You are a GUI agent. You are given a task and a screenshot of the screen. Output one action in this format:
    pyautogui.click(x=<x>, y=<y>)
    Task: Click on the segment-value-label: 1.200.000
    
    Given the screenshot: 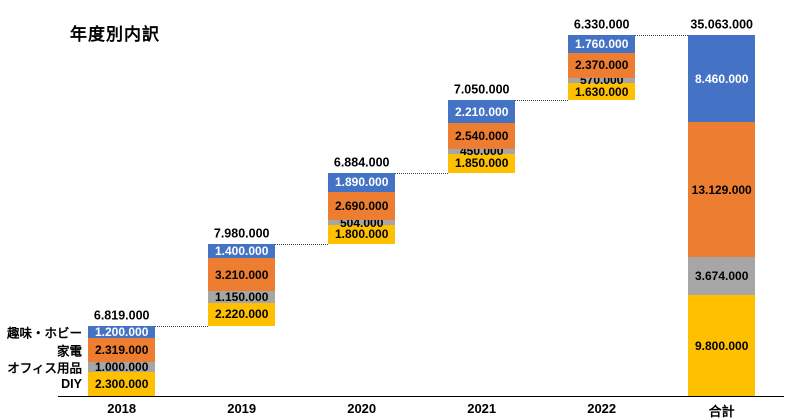 What is the action you would take?
    pyautogui.click(x=121, y=331)
    